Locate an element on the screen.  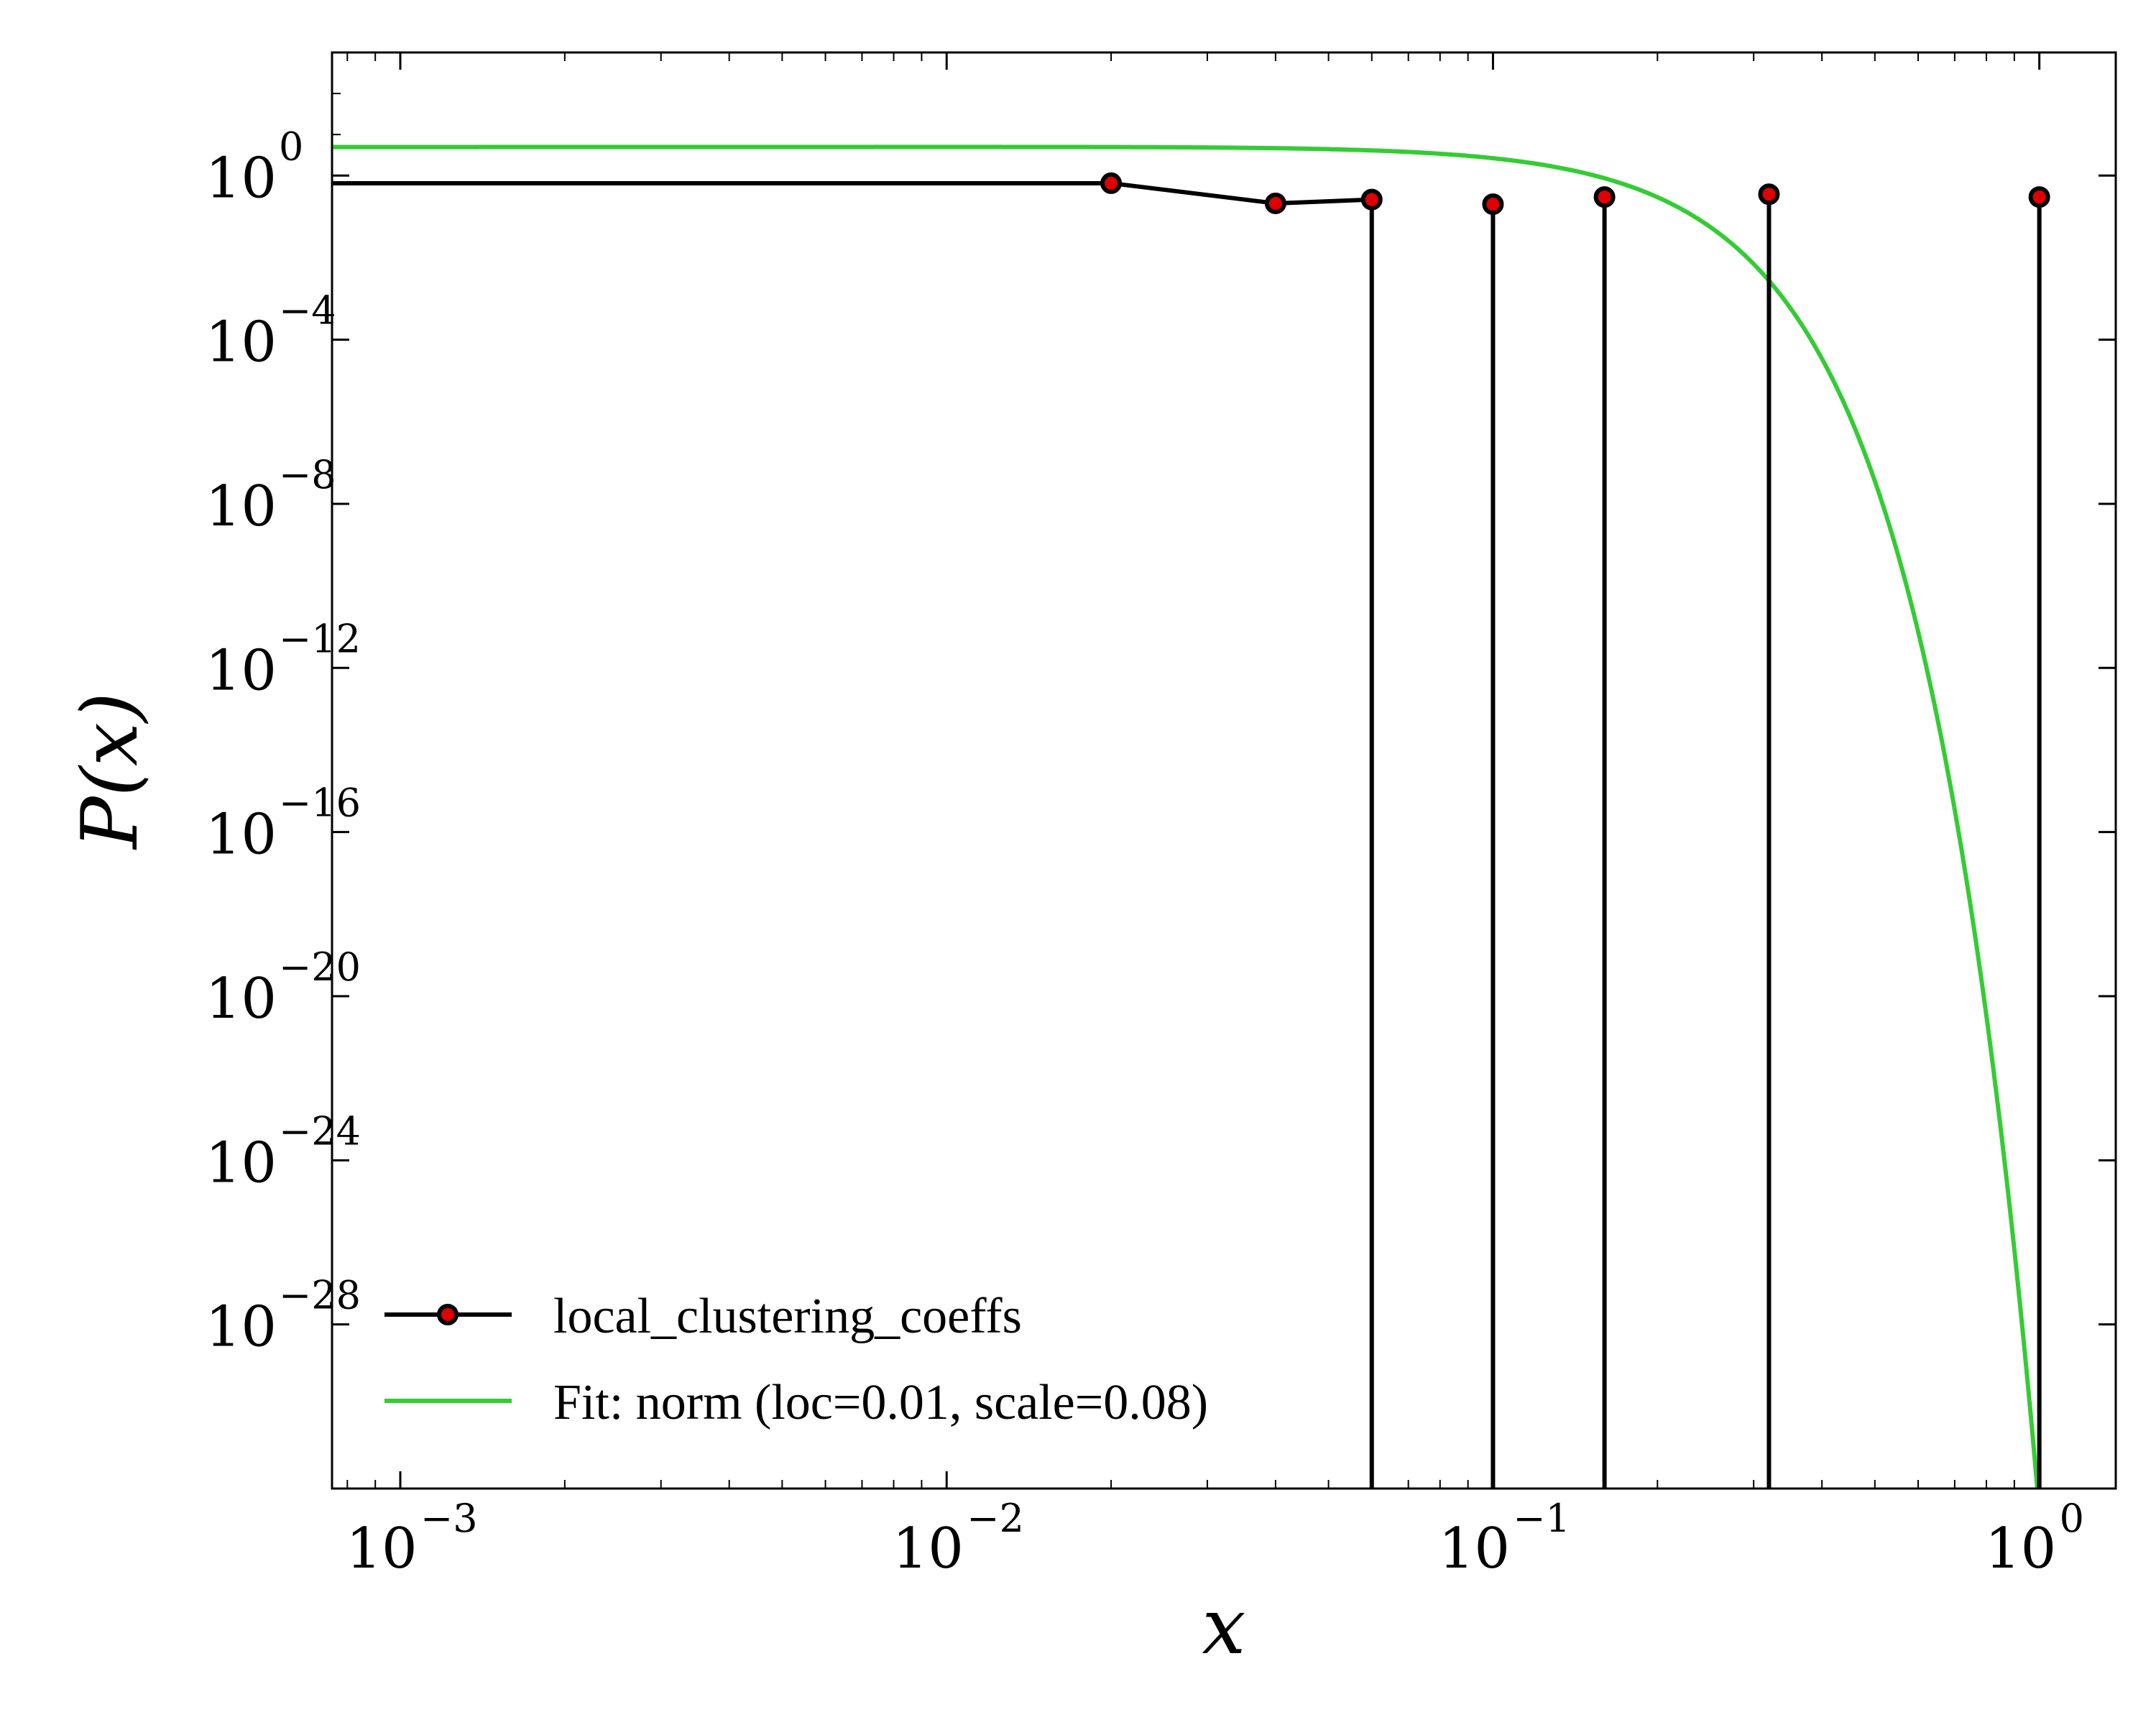
y-tick-exponent: −16 is located at coordinates (320, 803).